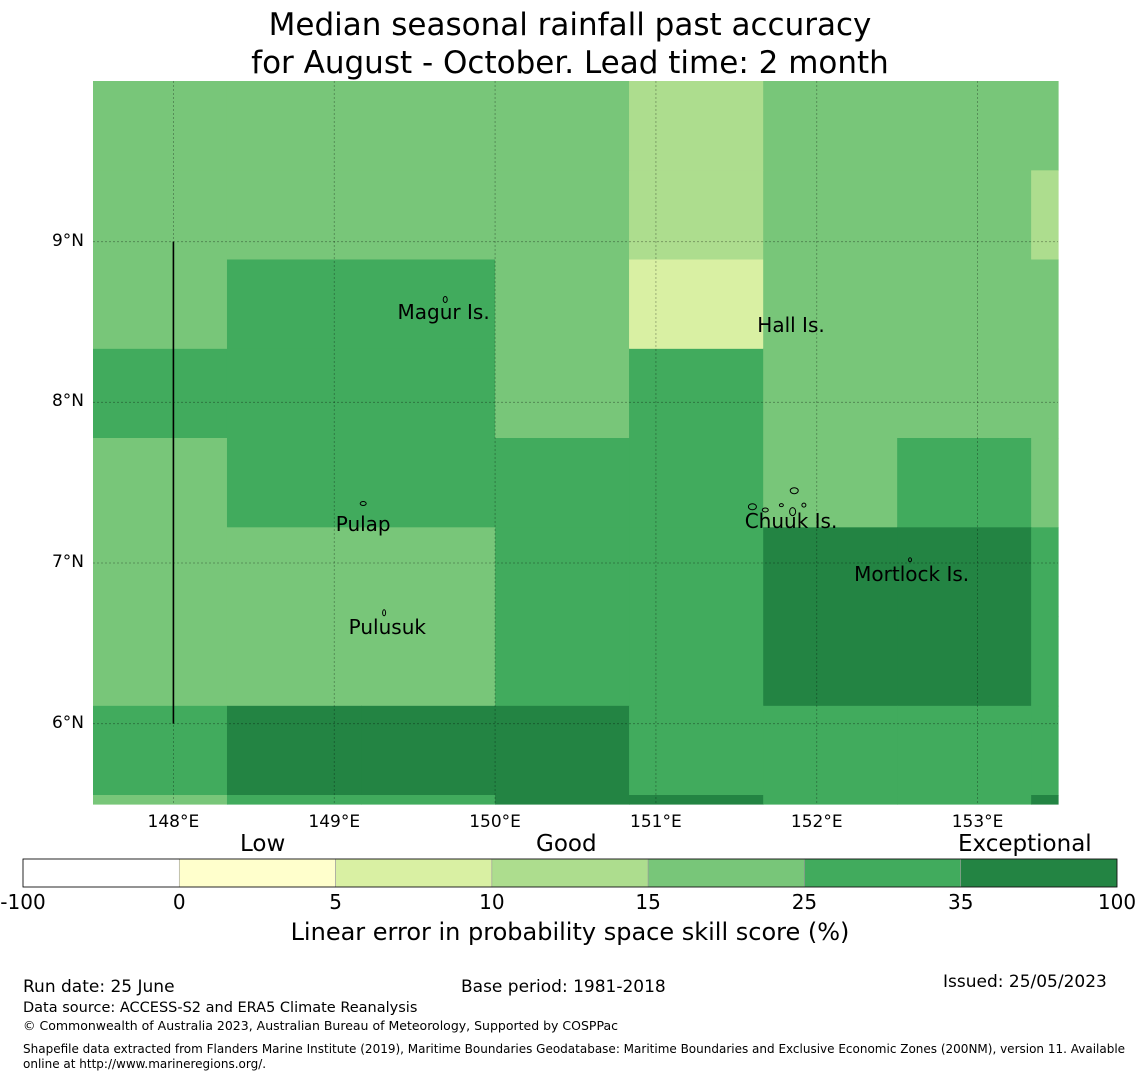  What do you see at coordinates (1117, 902) in the screenshot?
I see `colorbar-tick-label: 100` at bounding box center [1117, 902].